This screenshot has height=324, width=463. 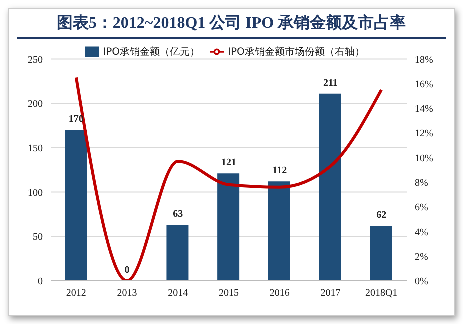 What do you see at coordinates (40, 282) in the screenshot?
I see `y-tick-label: 0` at bounding box center [40, 282].